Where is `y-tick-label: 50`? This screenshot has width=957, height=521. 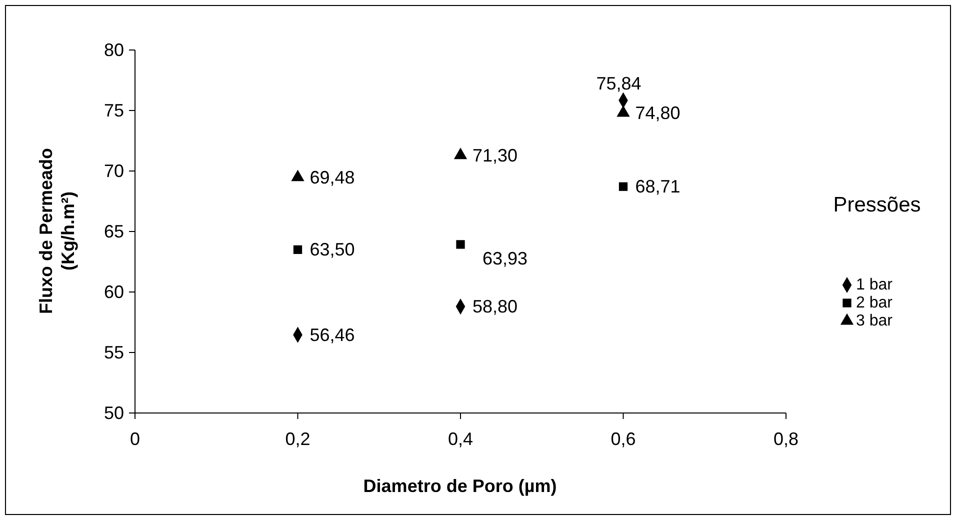
y-tick-label: 50 is located at coordinates (114, 413).